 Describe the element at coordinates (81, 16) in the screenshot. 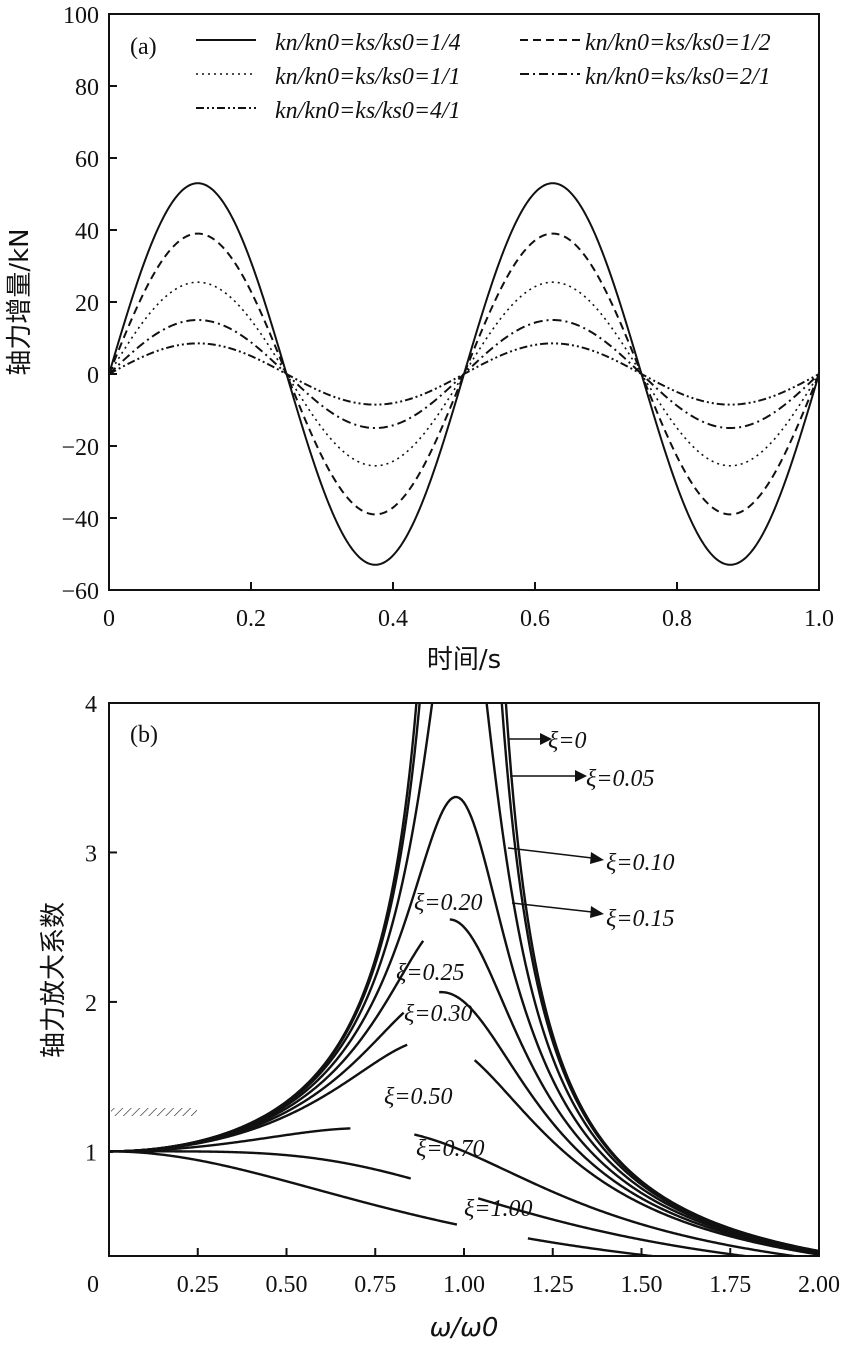

I see `panel-a-y-tick-label: 100` at that location.